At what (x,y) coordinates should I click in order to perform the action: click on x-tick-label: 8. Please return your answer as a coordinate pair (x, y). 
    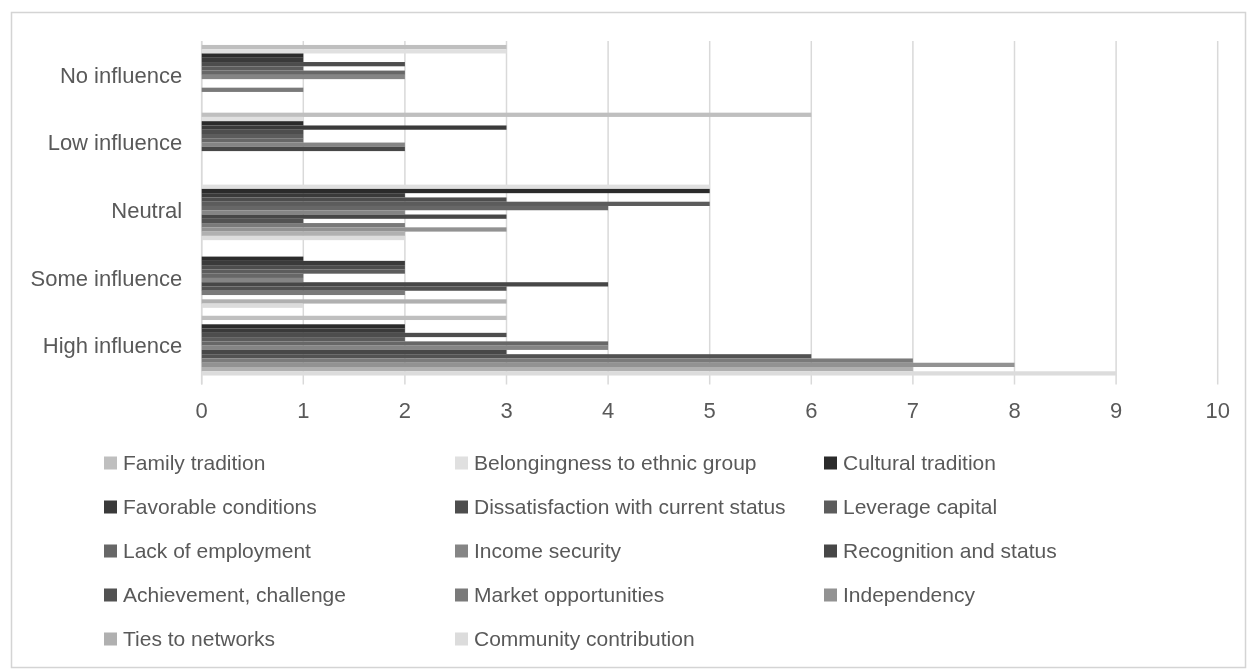
    Looking at the image, I should click on (1014, 410).